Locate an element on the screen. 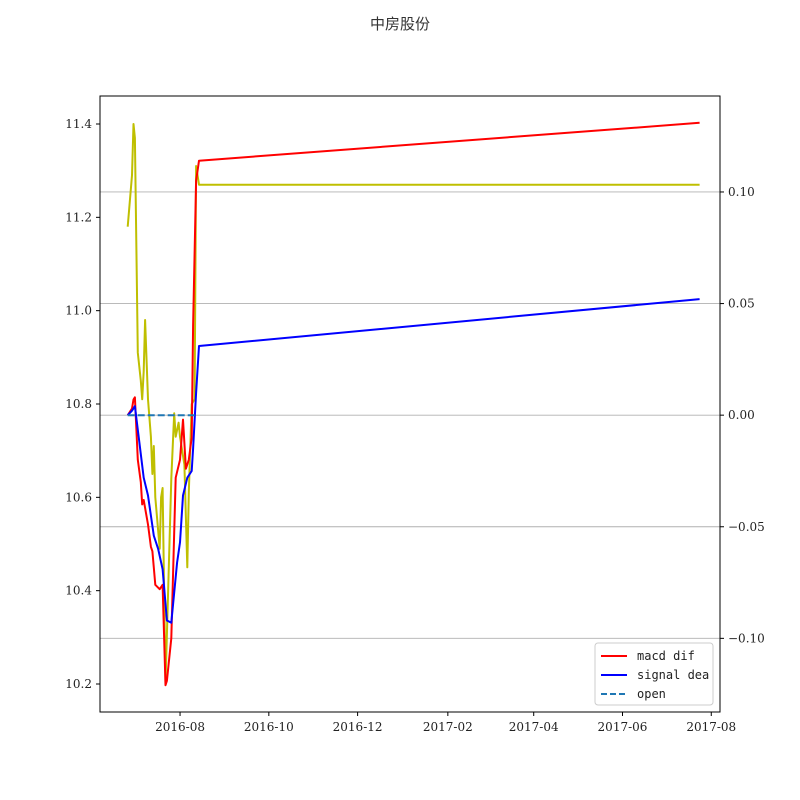  y-right-tick-label-3: −0.05 is located at coordinates (746, 527).